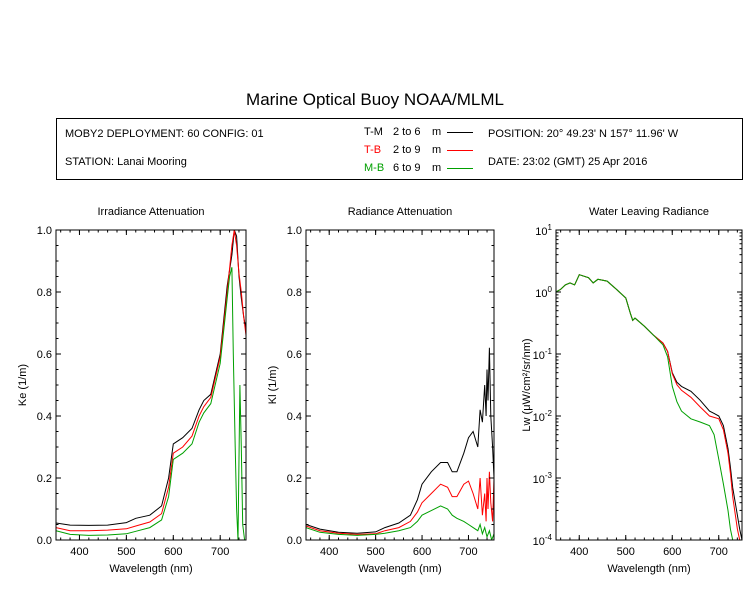 This screenshot has width=750, height=600. What do you see at coordinates (568, 162) in the screenshot?
I see `date-text: DATE: 23:02 (GMT) 25 Apr 2016` at bounding box center [568, 162].